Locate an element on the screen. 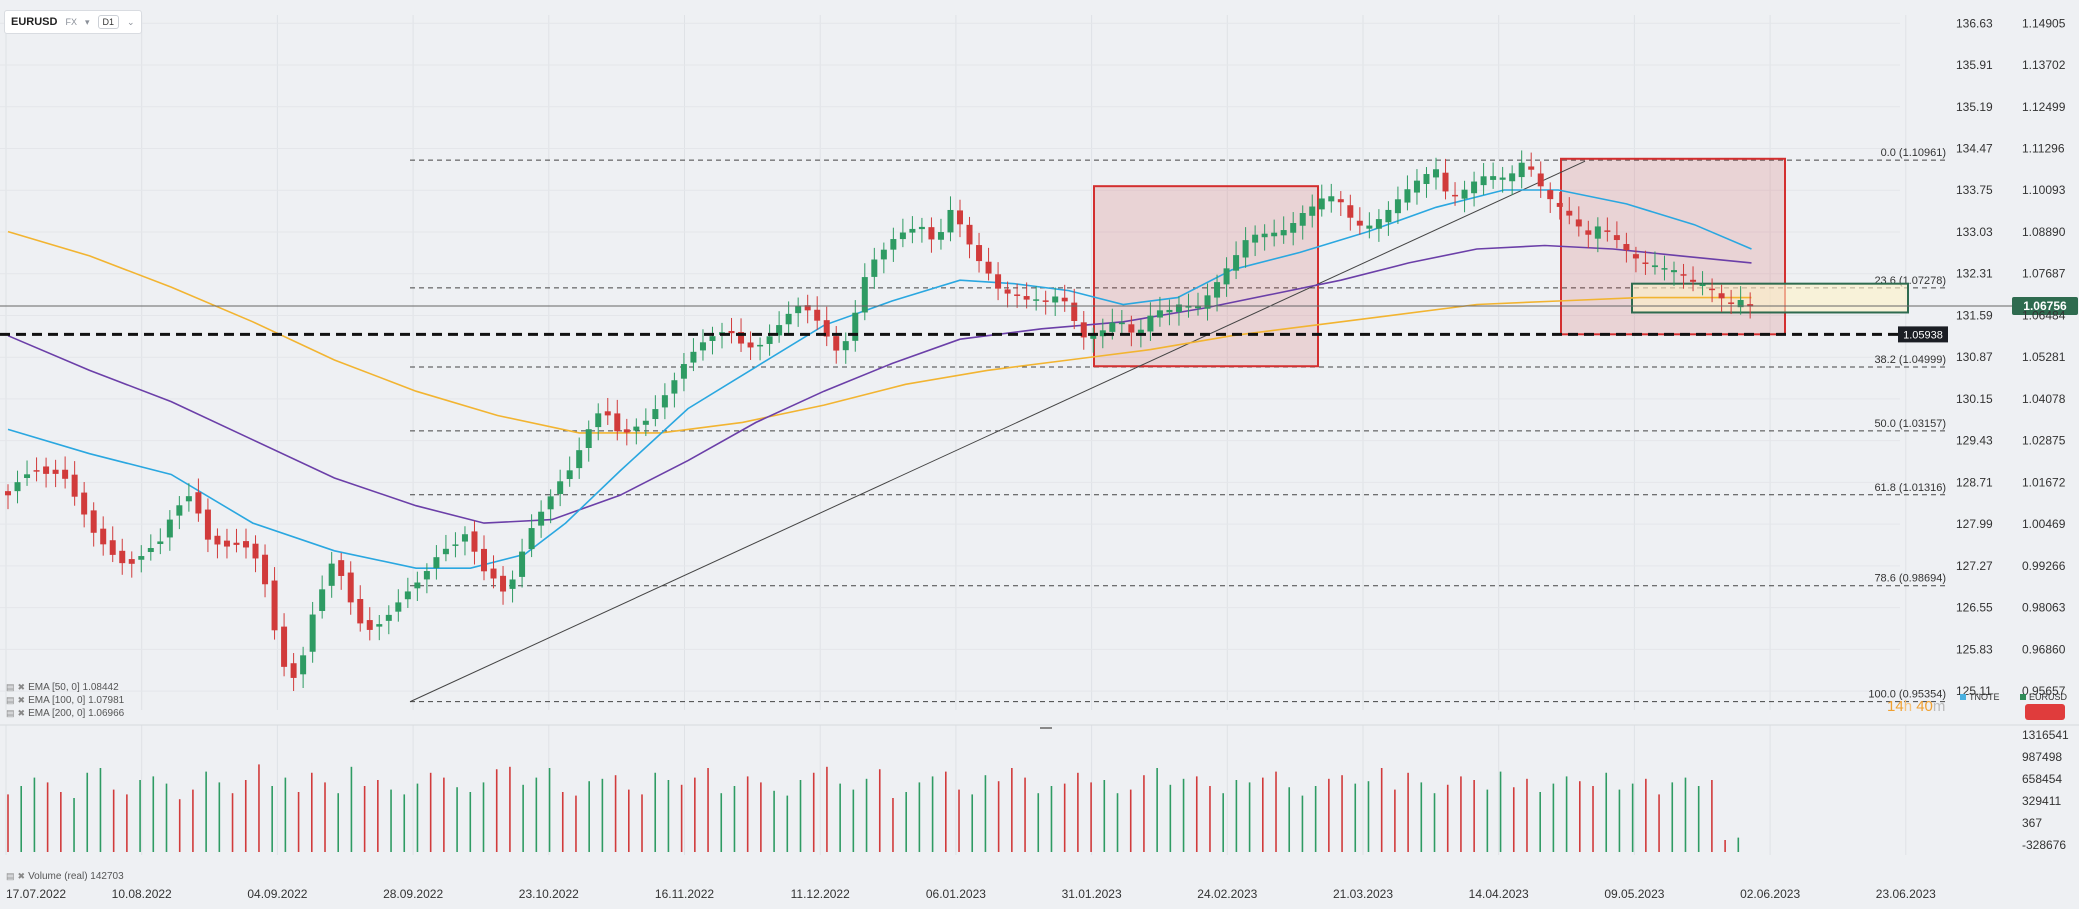 This screenshot has height=909, width=2079. x-tick-label: 02.06.2023 is located at coordinates (1770, 894).